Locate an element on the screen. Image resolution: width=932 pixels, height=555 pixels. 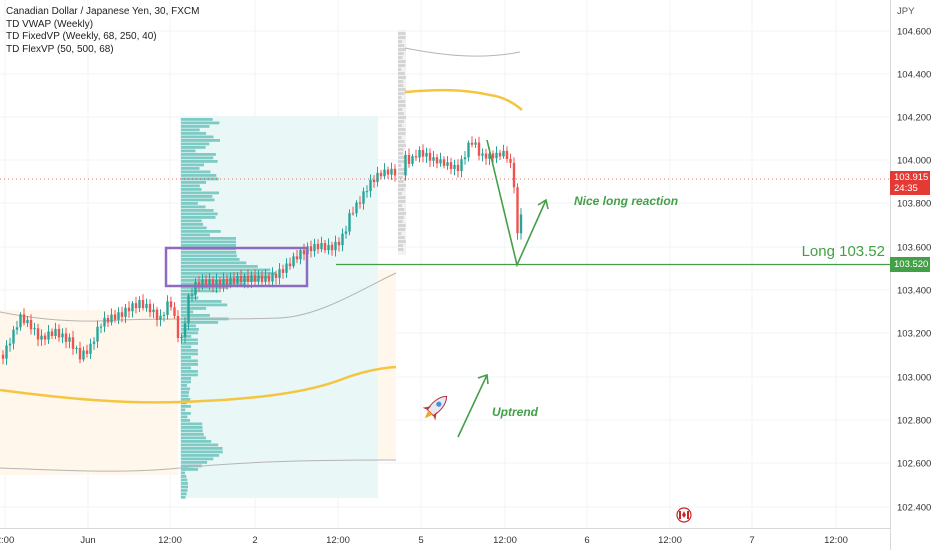
time-tick-label: 12:00 is located at coordinates (170, 540).